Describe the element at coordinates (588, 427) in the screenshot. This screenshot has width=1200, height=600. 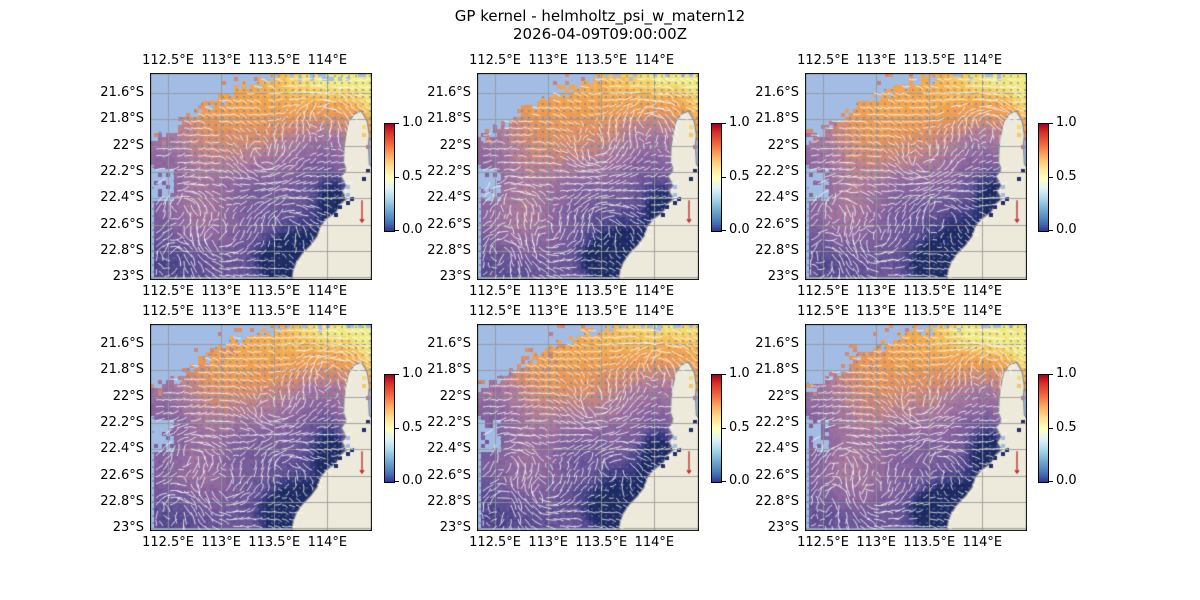
I see `map-canvas-r1c1` at that location.